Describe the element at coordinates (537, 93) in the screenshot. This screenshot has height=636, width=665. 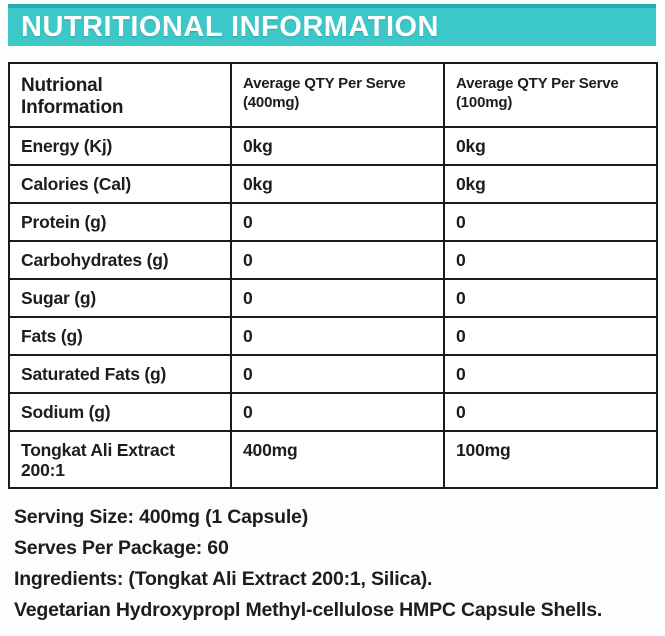
I see `header-label: Average QTY Per Serve (100mg)` at that location.